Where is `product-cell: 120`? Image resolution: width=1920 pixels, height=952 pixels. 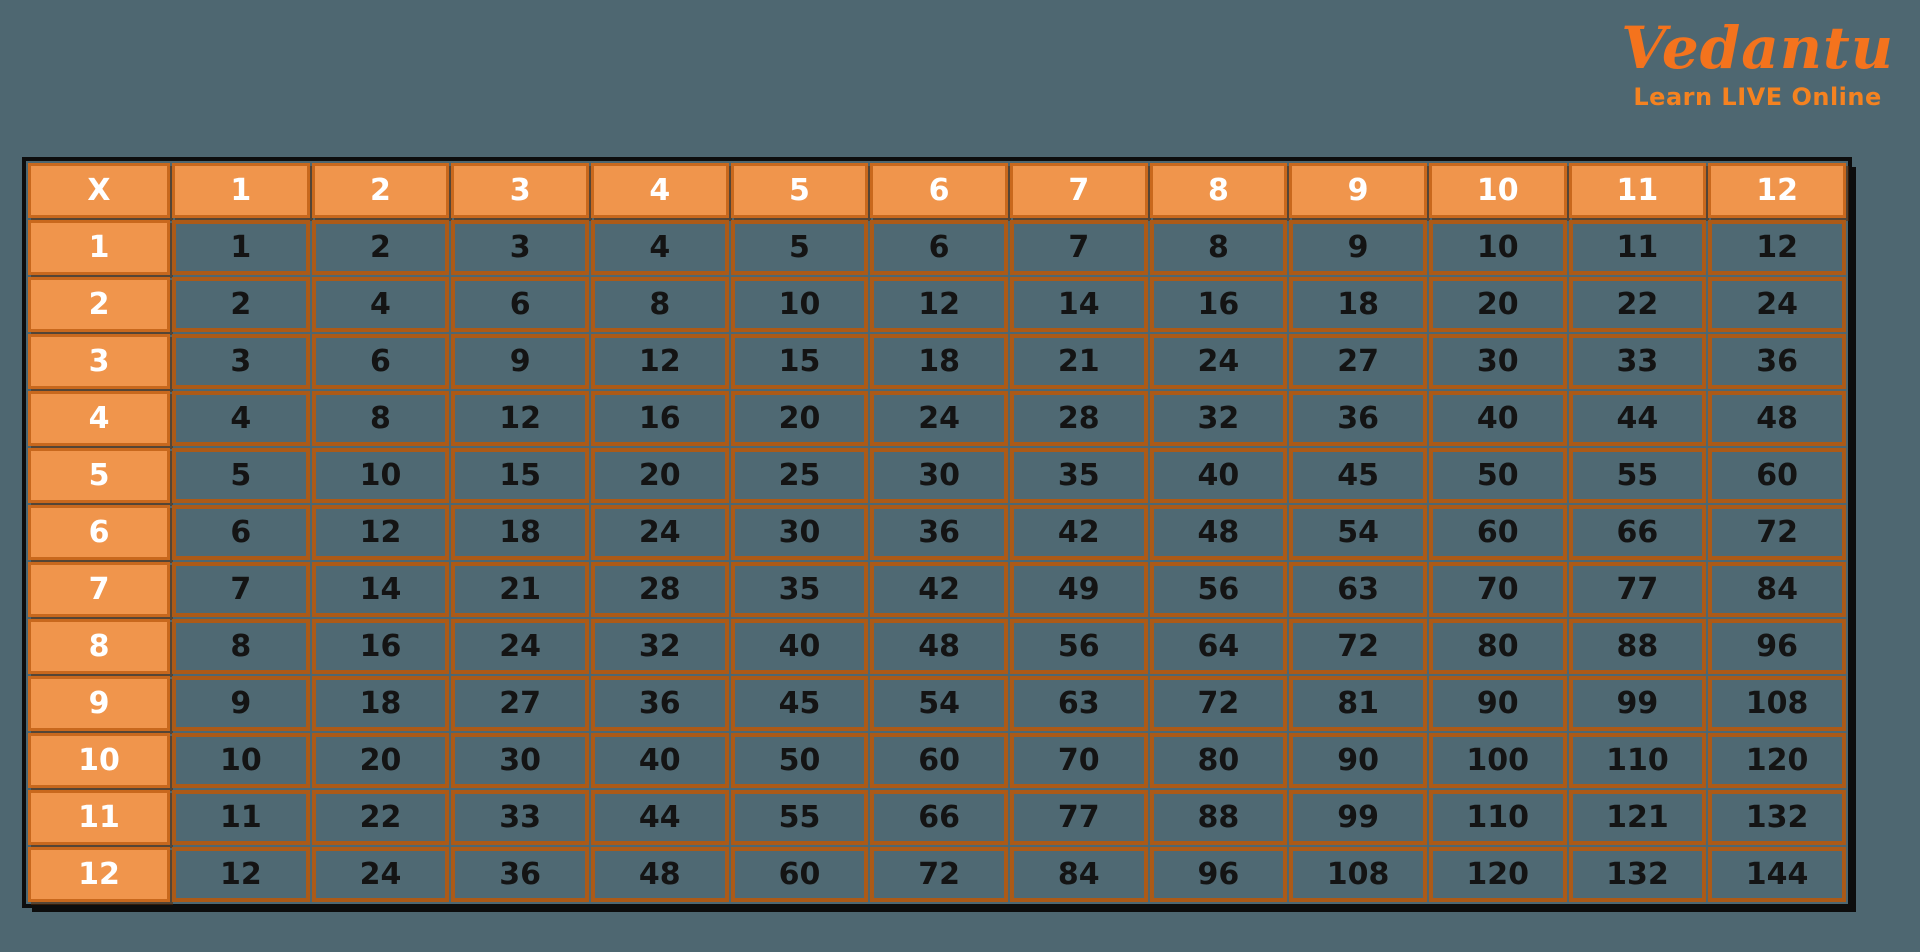 product-cell: 120 is located at coordinates (1777, 760).